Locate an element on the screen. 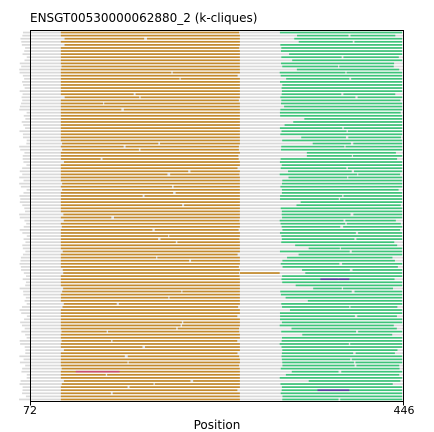 Image resolution: width=434 pixels, height=432 pixels. chart-title: ENSGT00530000062880_2 (k-cliques) is located at coordinates (143, 18).